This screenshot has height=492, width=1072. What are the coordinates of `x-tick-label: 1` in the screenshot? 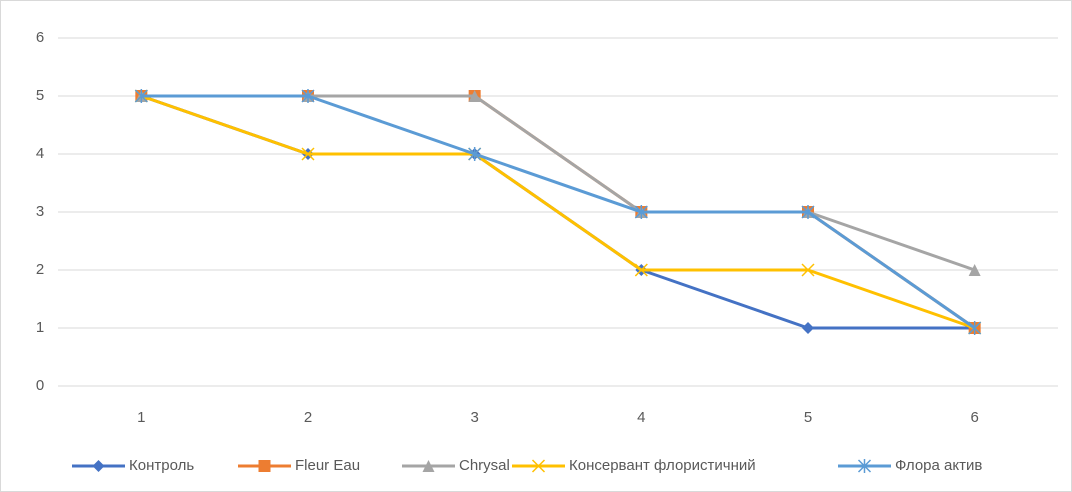 It's located at (141, 417).